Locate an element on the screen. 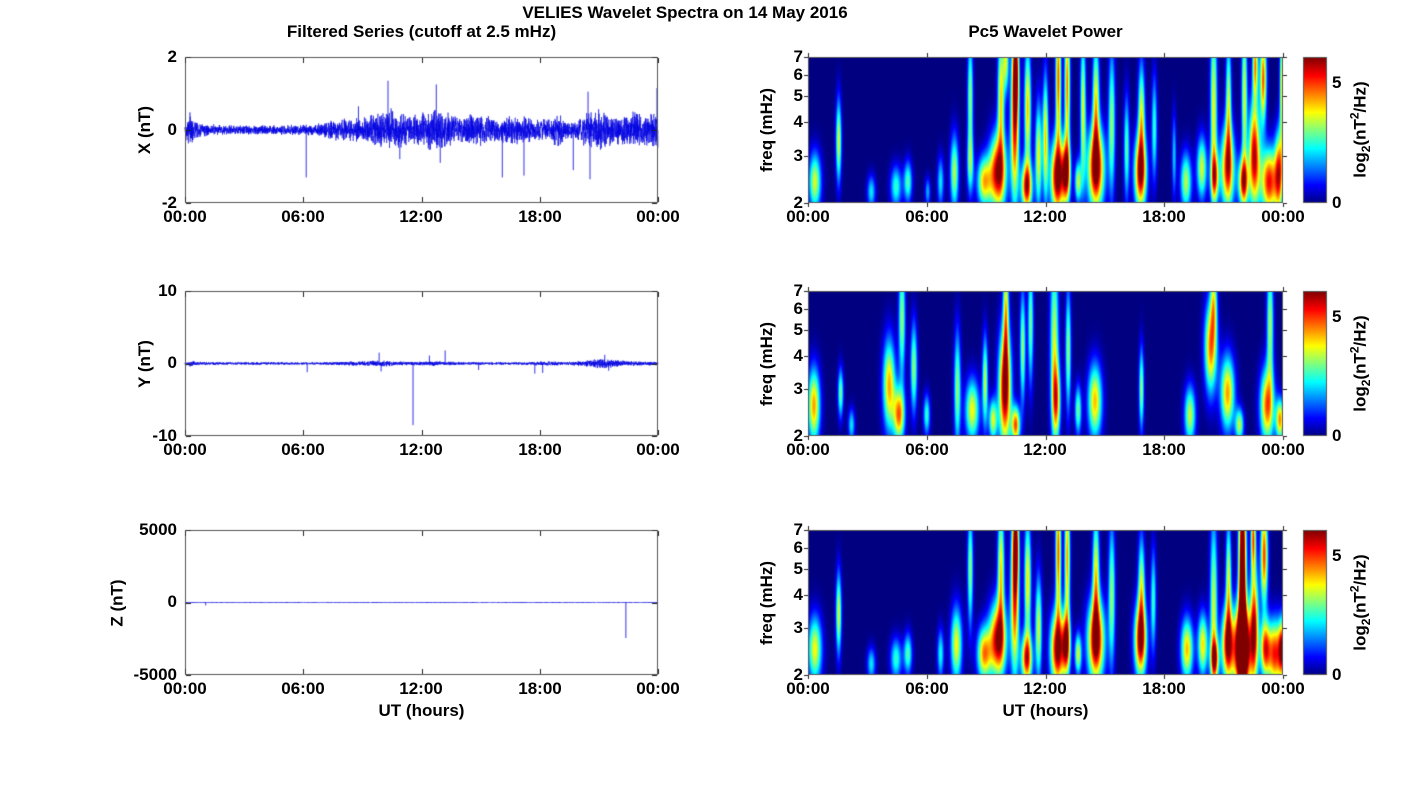 The image size is (1418, 788). right-column-title: Pc5 Wavelet Power is located at coordinates (1045, 31).